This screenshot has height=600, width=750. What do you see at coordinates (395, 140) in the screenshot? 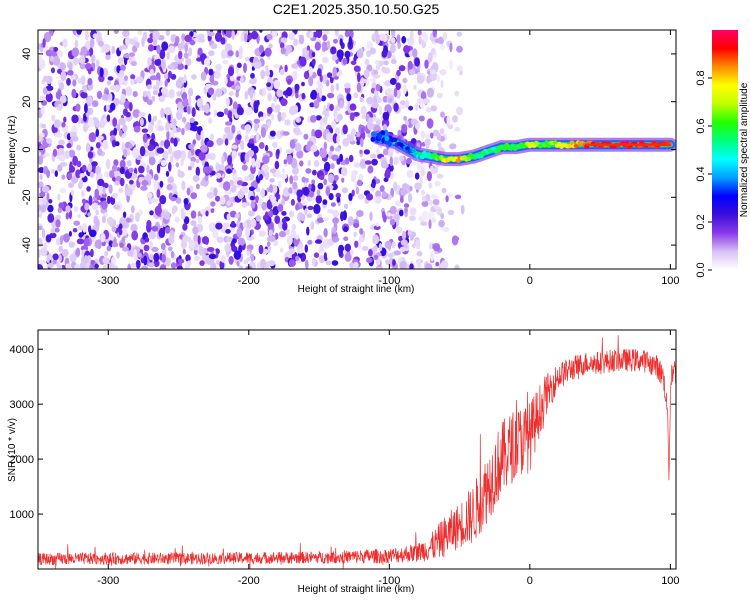
I see `signal-point` at bounding box center [395, 140].